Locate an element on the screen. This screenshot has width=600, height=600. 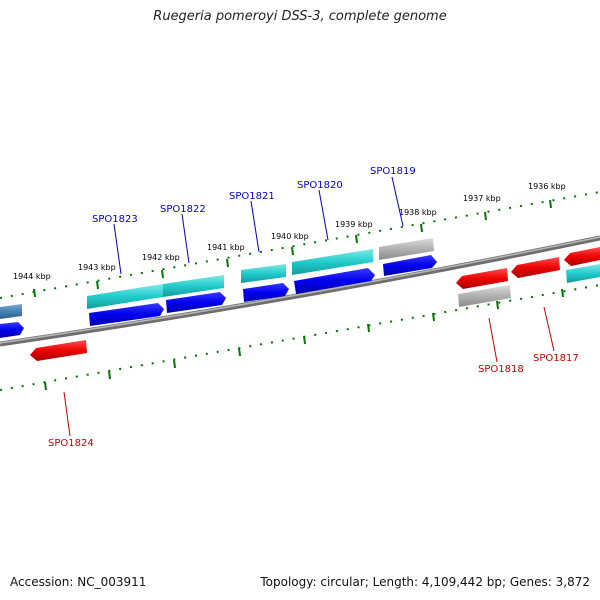
scale-label-1937: 1937 kbp is located at coordinates (482, 198).